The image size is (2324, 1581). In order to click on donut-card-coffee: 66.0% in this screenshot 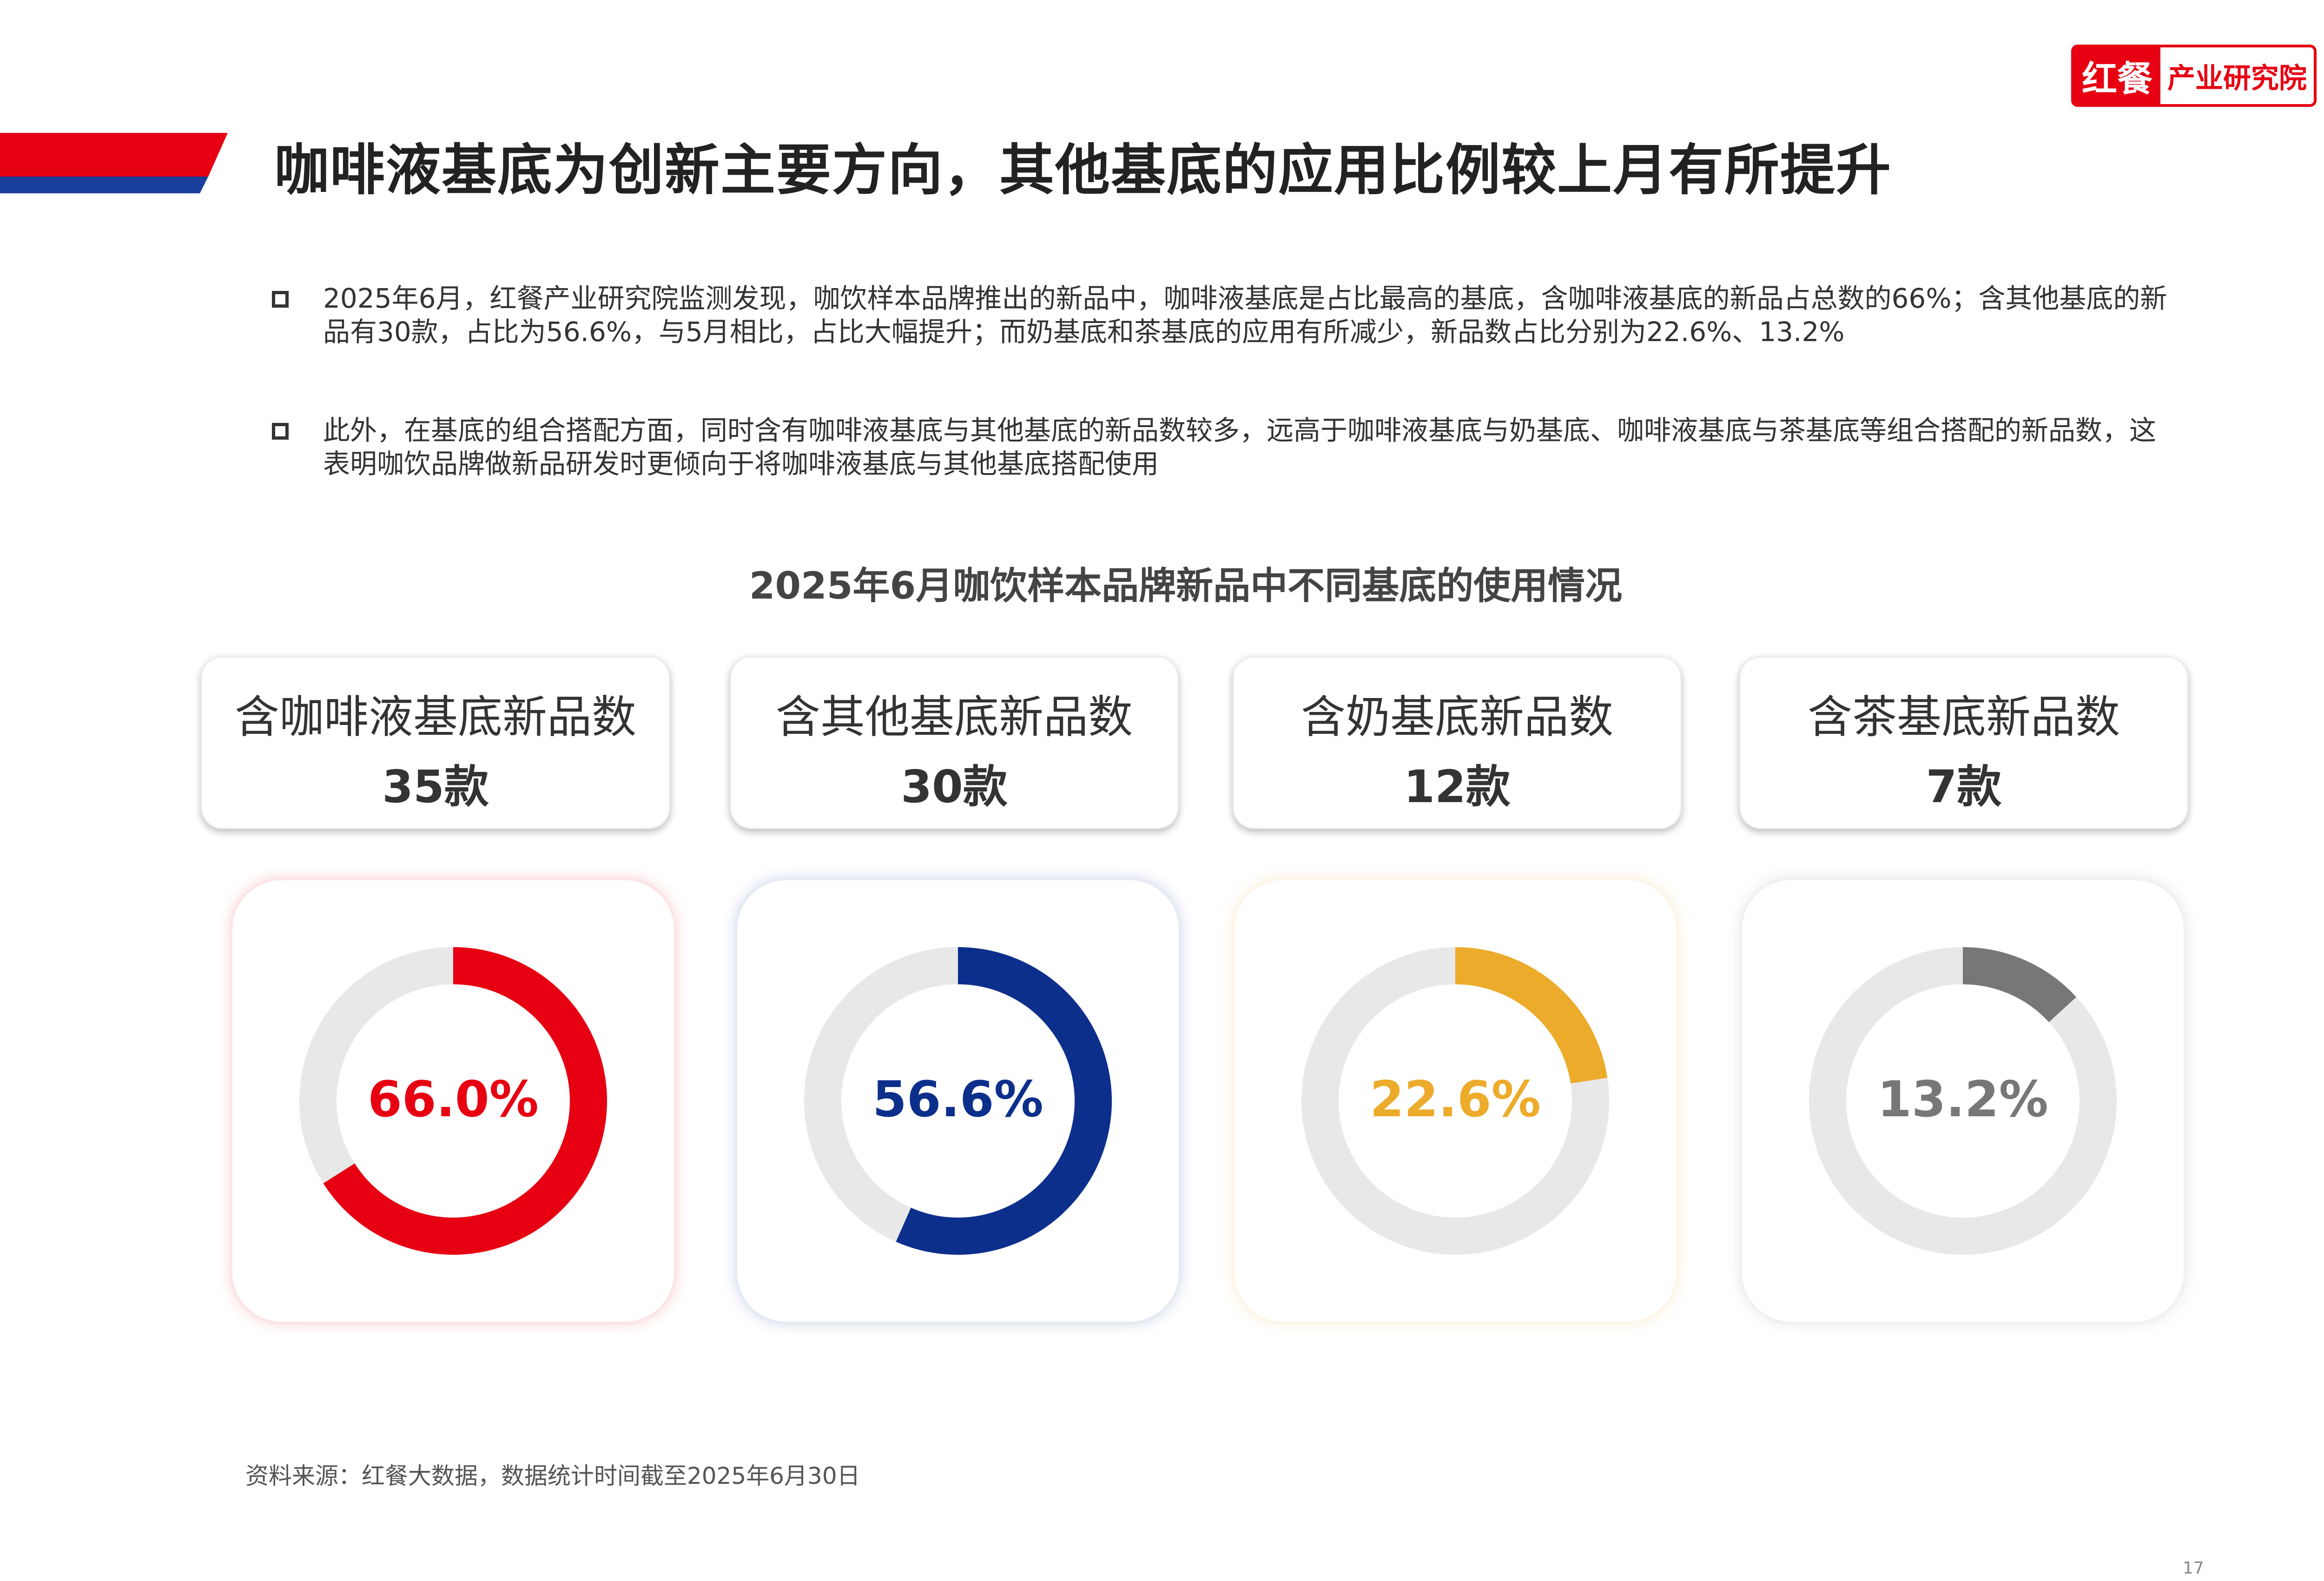, I will do `click(453, 1100)`.